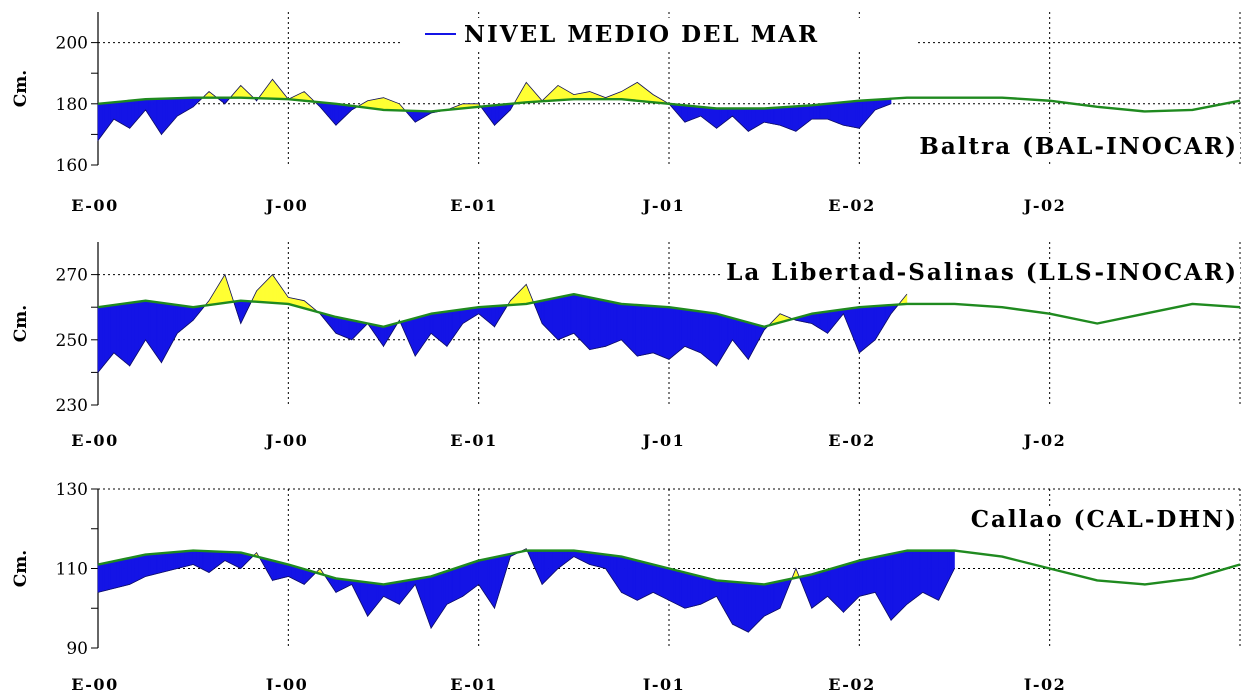 This screenshot has height=690, width=1248. I want to click on legend-label: NIVEL MEDIO DEL MAR, so click(641, 34).